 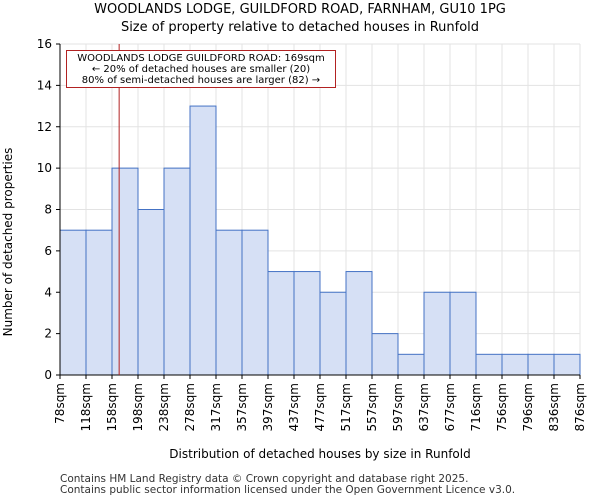 What do you see at coordinates (554, 407) in the screenshot?
I see `x-tick-label: 836sqm` at bounding box center [554, 407].